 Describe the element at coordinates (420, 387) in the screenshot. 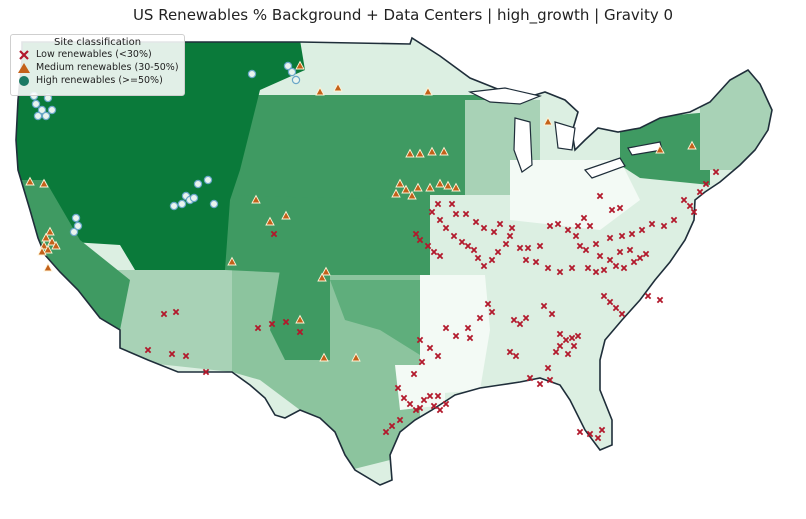

I see `region-louisiana` at that location.